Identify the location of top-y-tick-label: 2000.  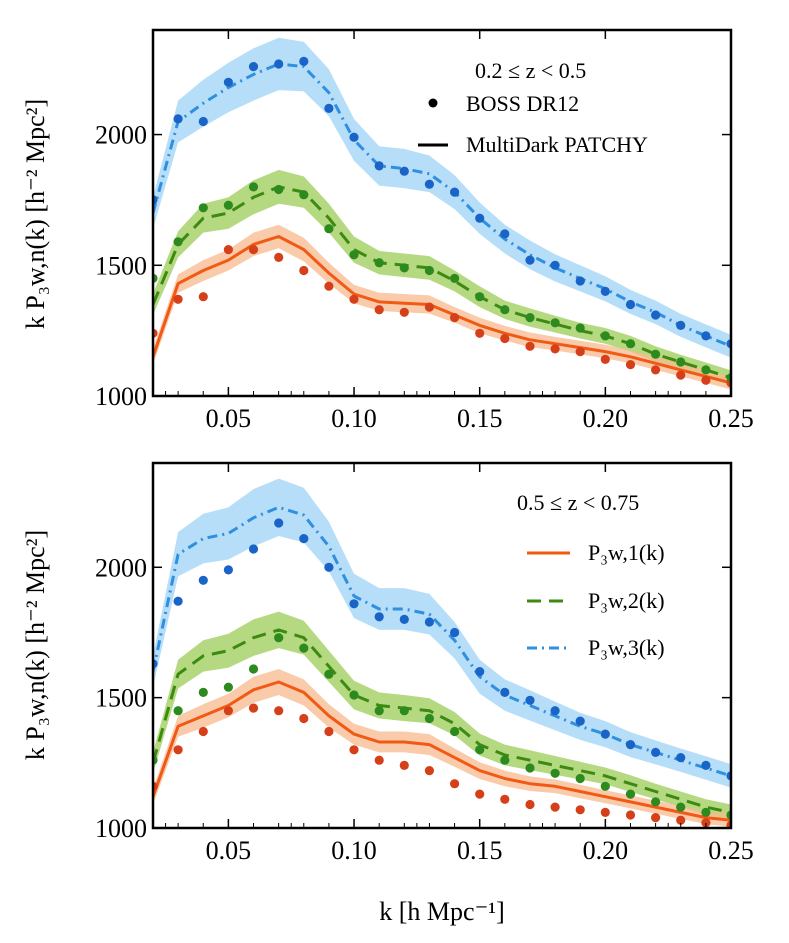
(121, 135).